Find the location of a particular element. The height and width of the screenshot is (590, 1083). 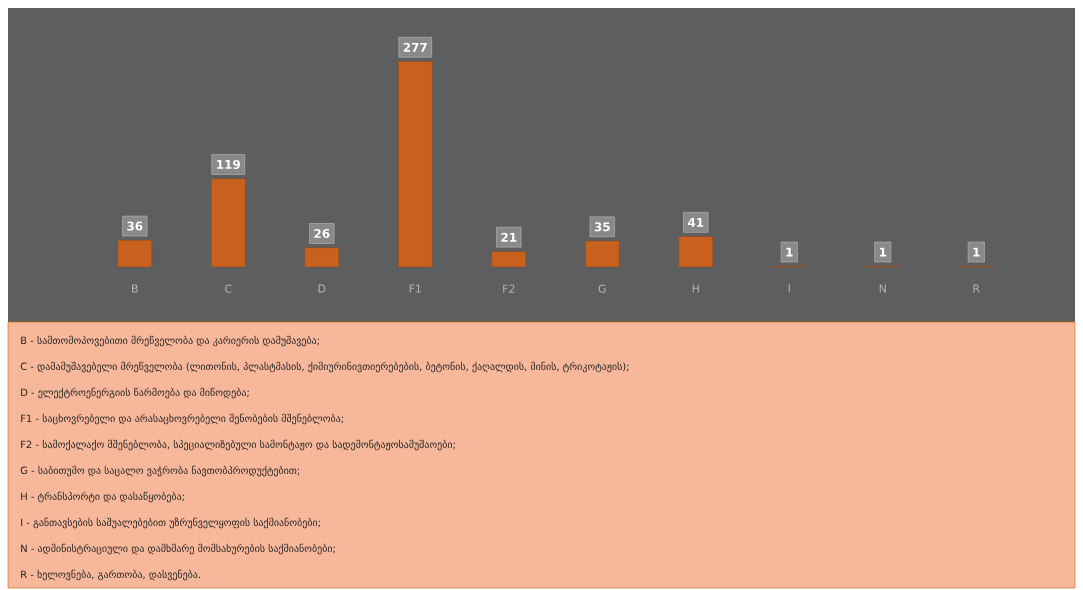

x-tick-label: F1 is located at coordinates (415, 288).